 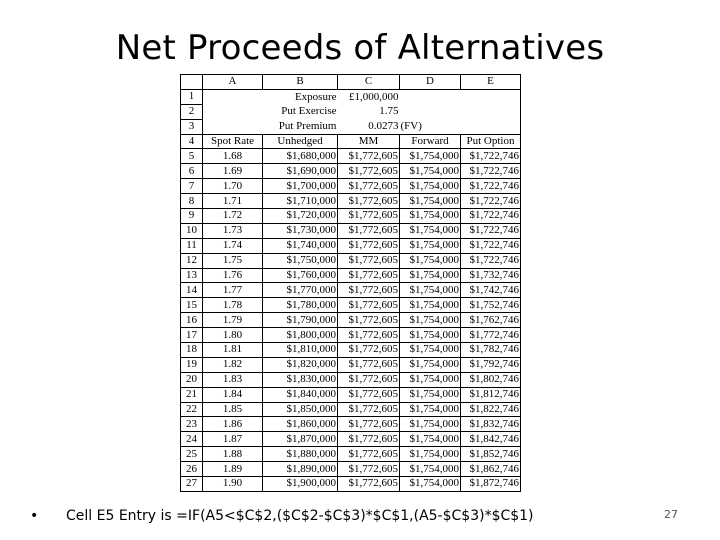 What do you see at coordinates (430, 96) in the screenshot?
I see `param-note` at bounding box center [430, 96].